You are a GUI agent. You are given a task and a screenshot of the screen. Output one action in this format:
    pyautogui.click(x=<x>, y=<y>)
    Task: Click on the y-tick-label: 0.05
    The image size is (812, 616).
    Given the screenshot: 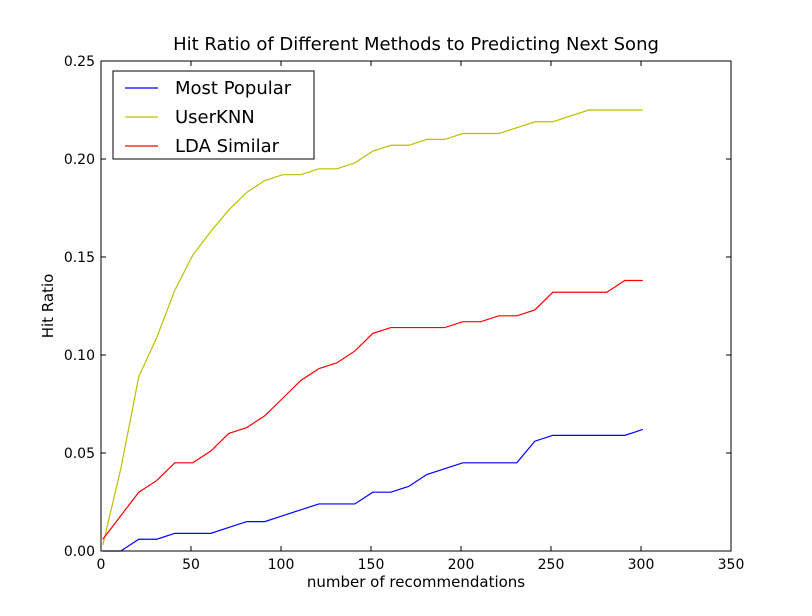 What is the action you would take?
    pyautogui.click(x=79, y=454)
    